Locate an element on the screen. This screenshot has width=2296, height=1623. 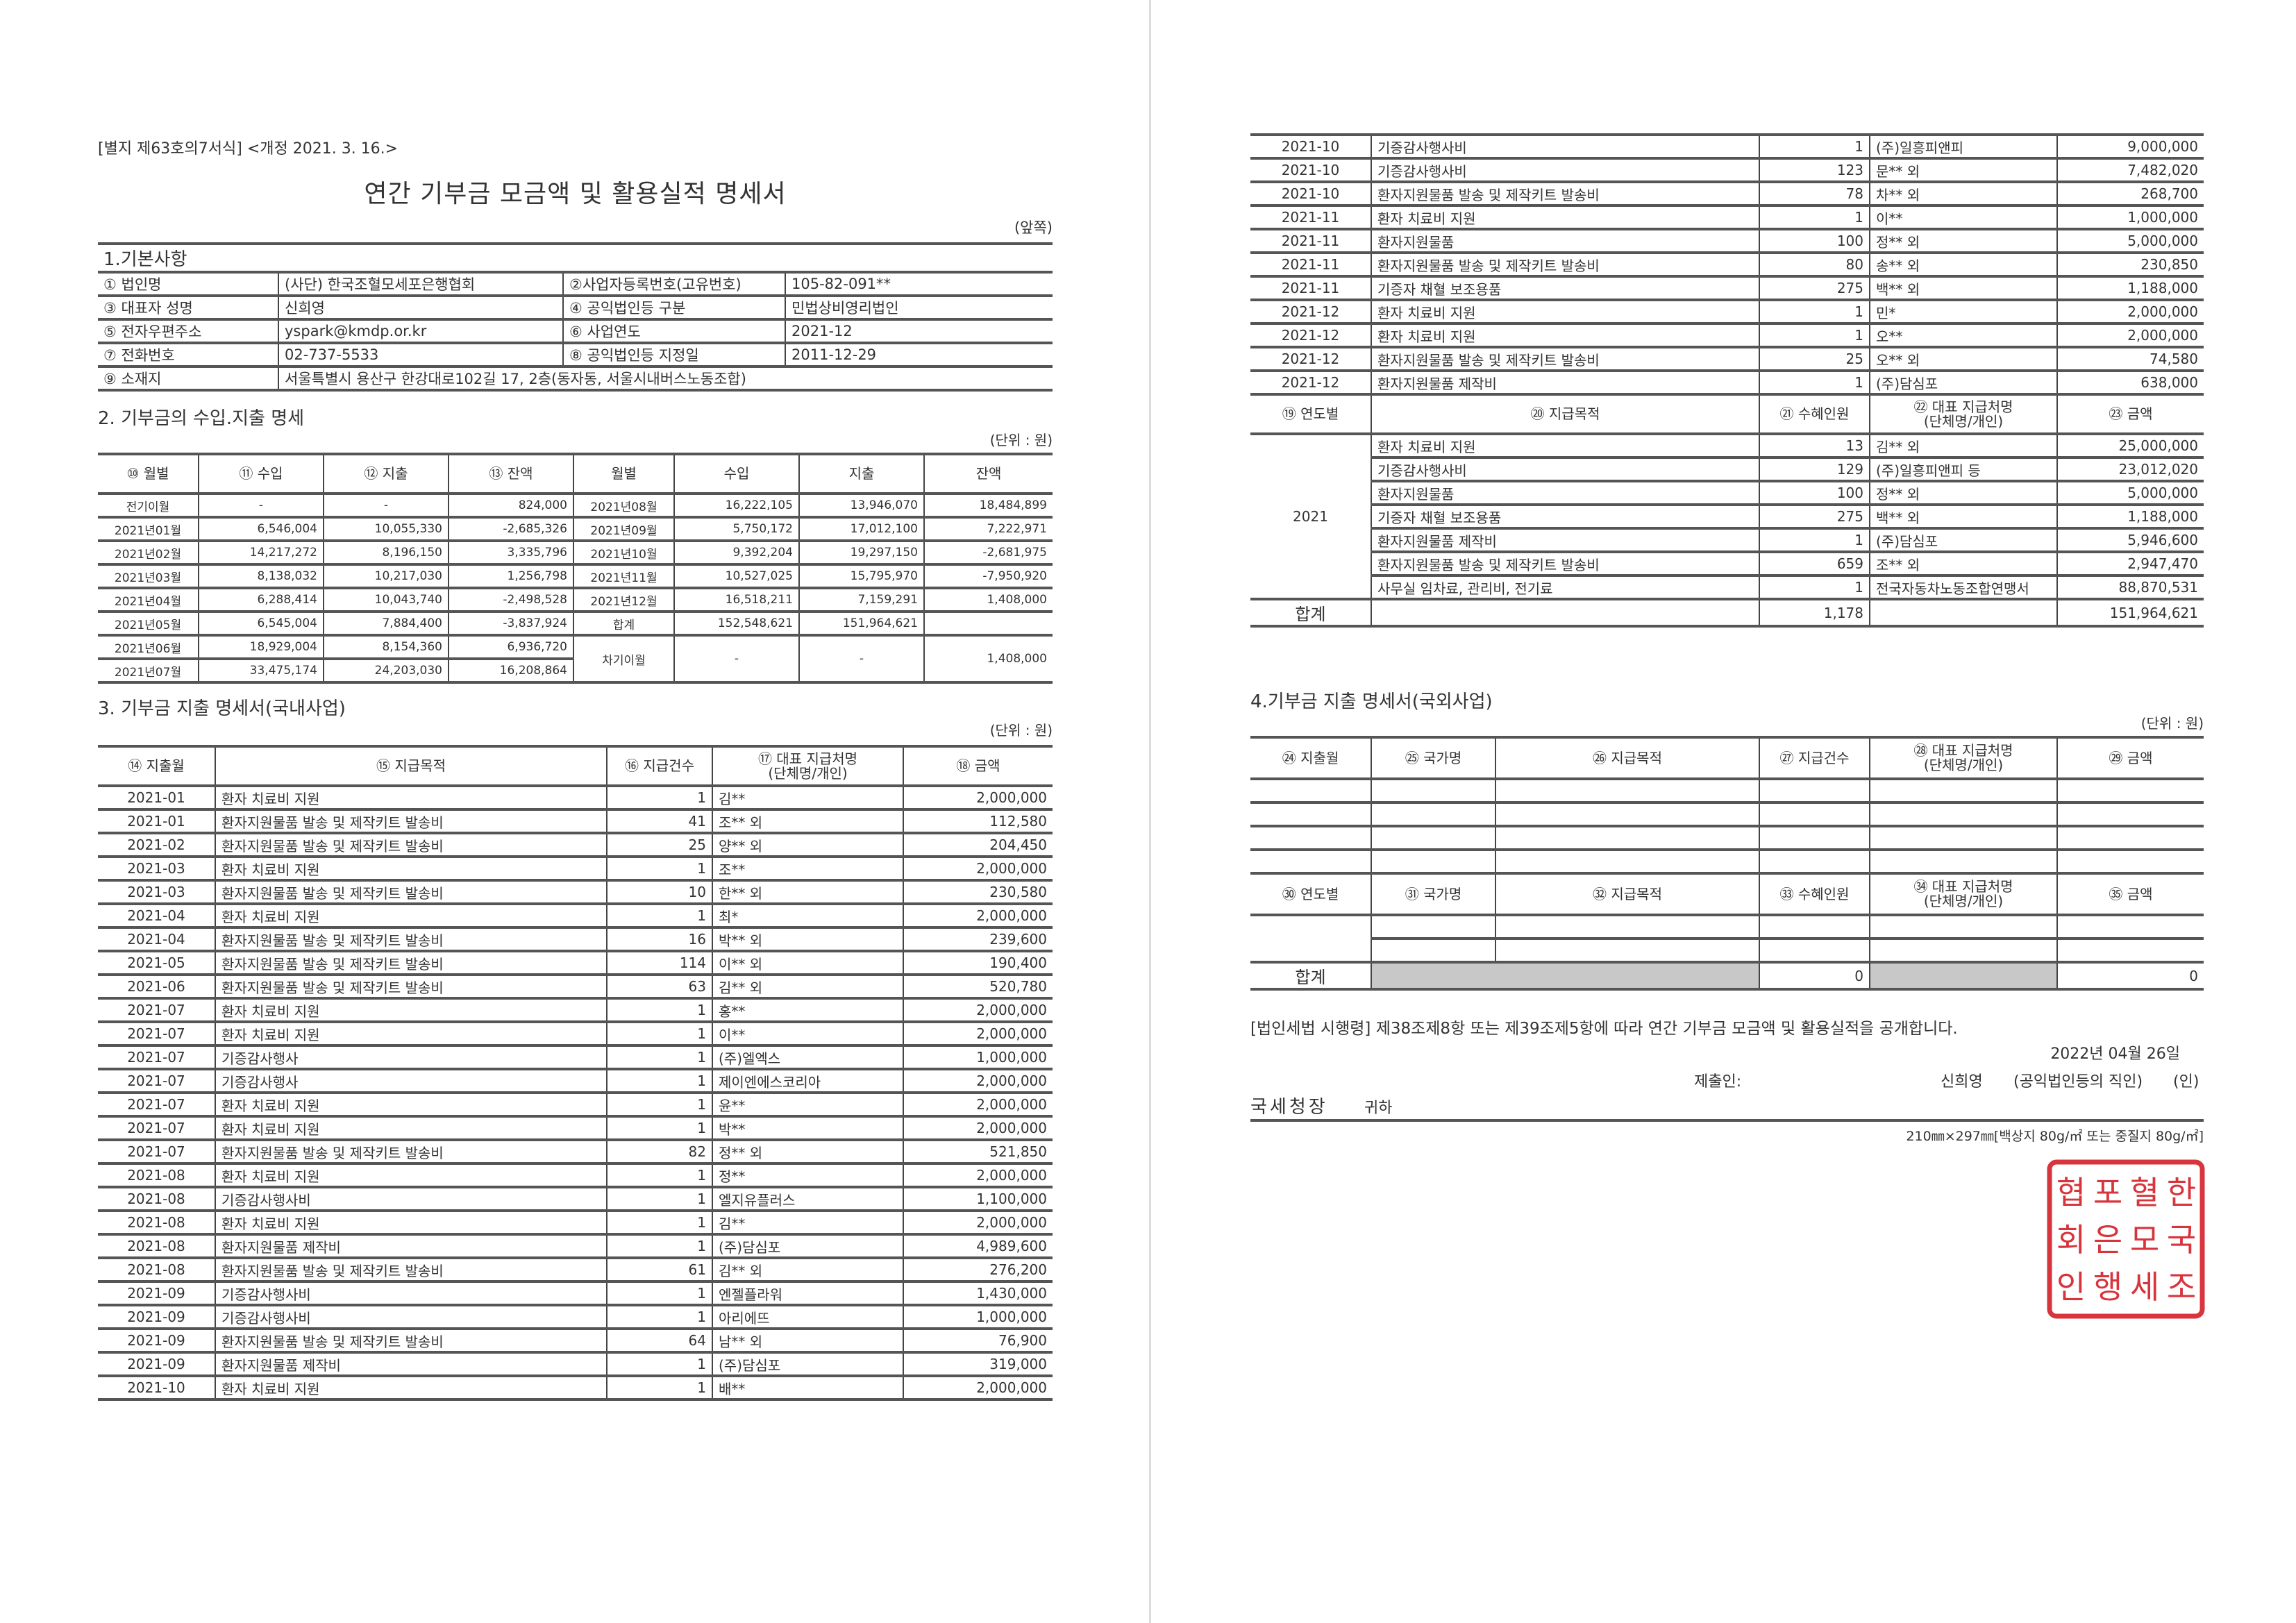
field-value: 2021-12 is located at coordinates (919, 331).